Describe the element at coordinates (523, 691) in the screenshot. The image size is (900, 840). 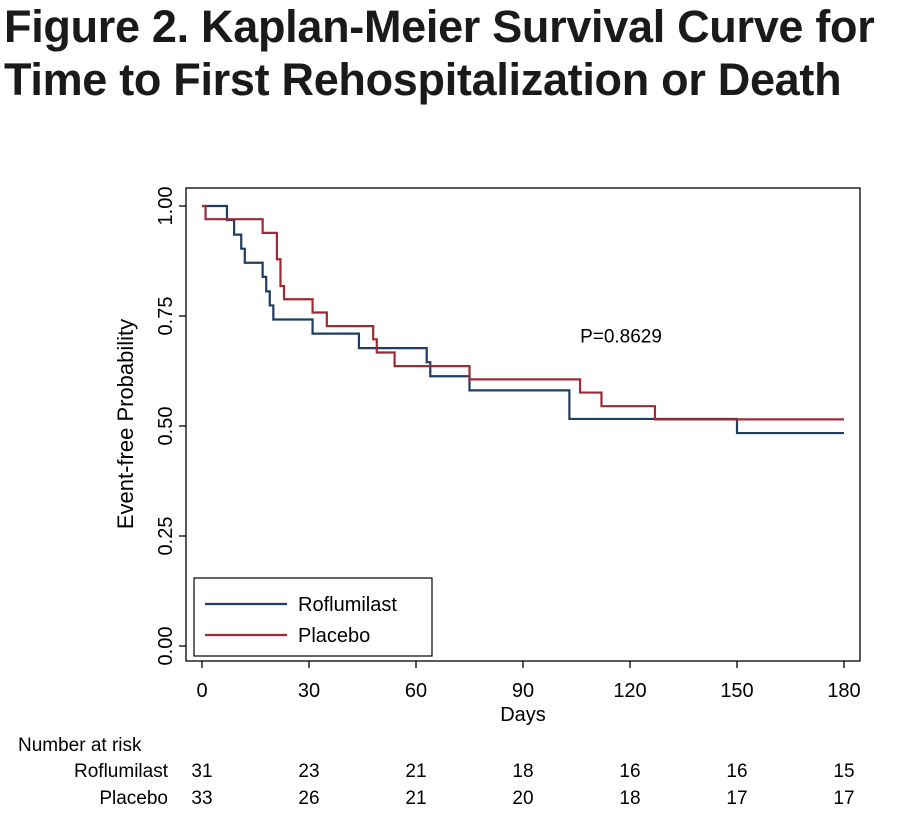
I see `x-tick-label: 90` at that location.